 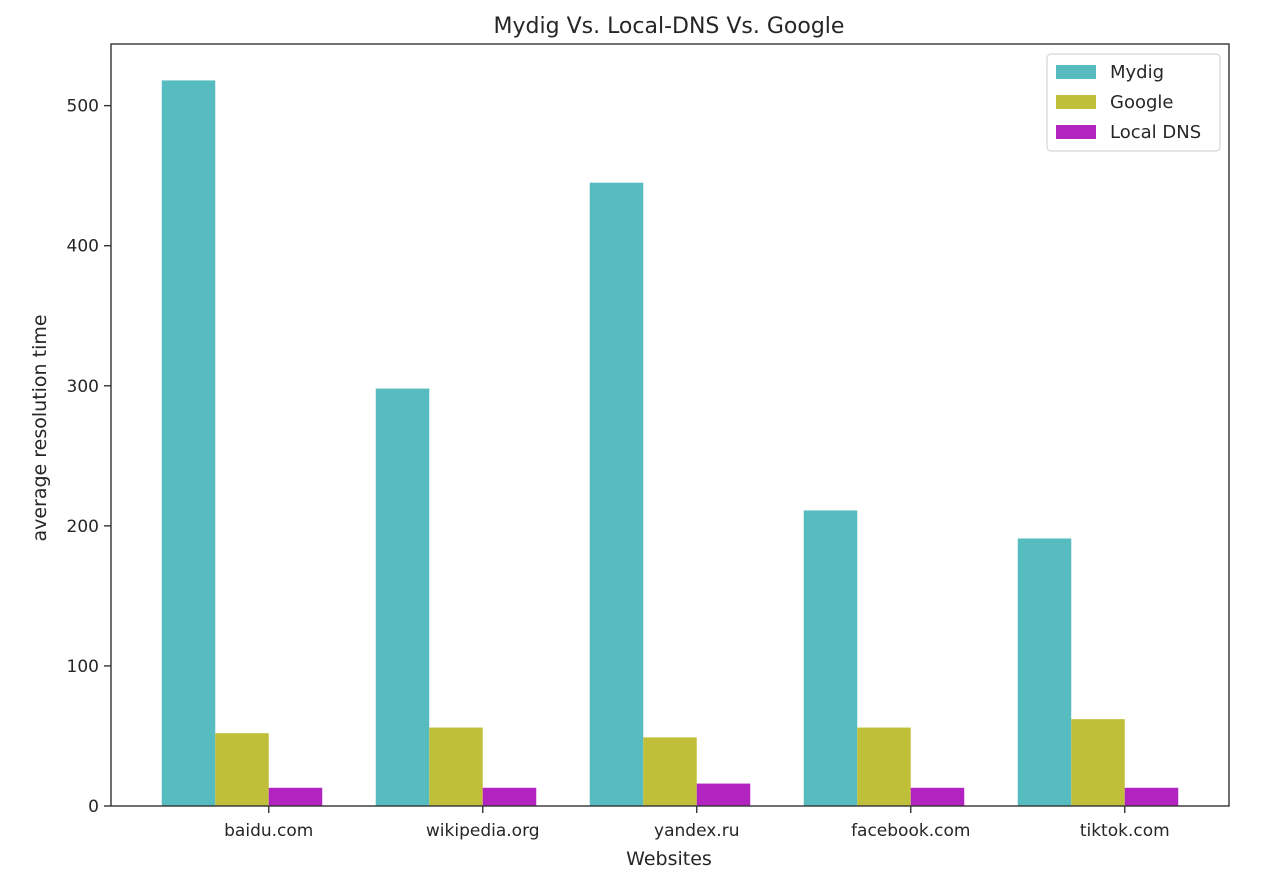 I want to click on y-tick-label-100: 100, so click(x=83, y=667).